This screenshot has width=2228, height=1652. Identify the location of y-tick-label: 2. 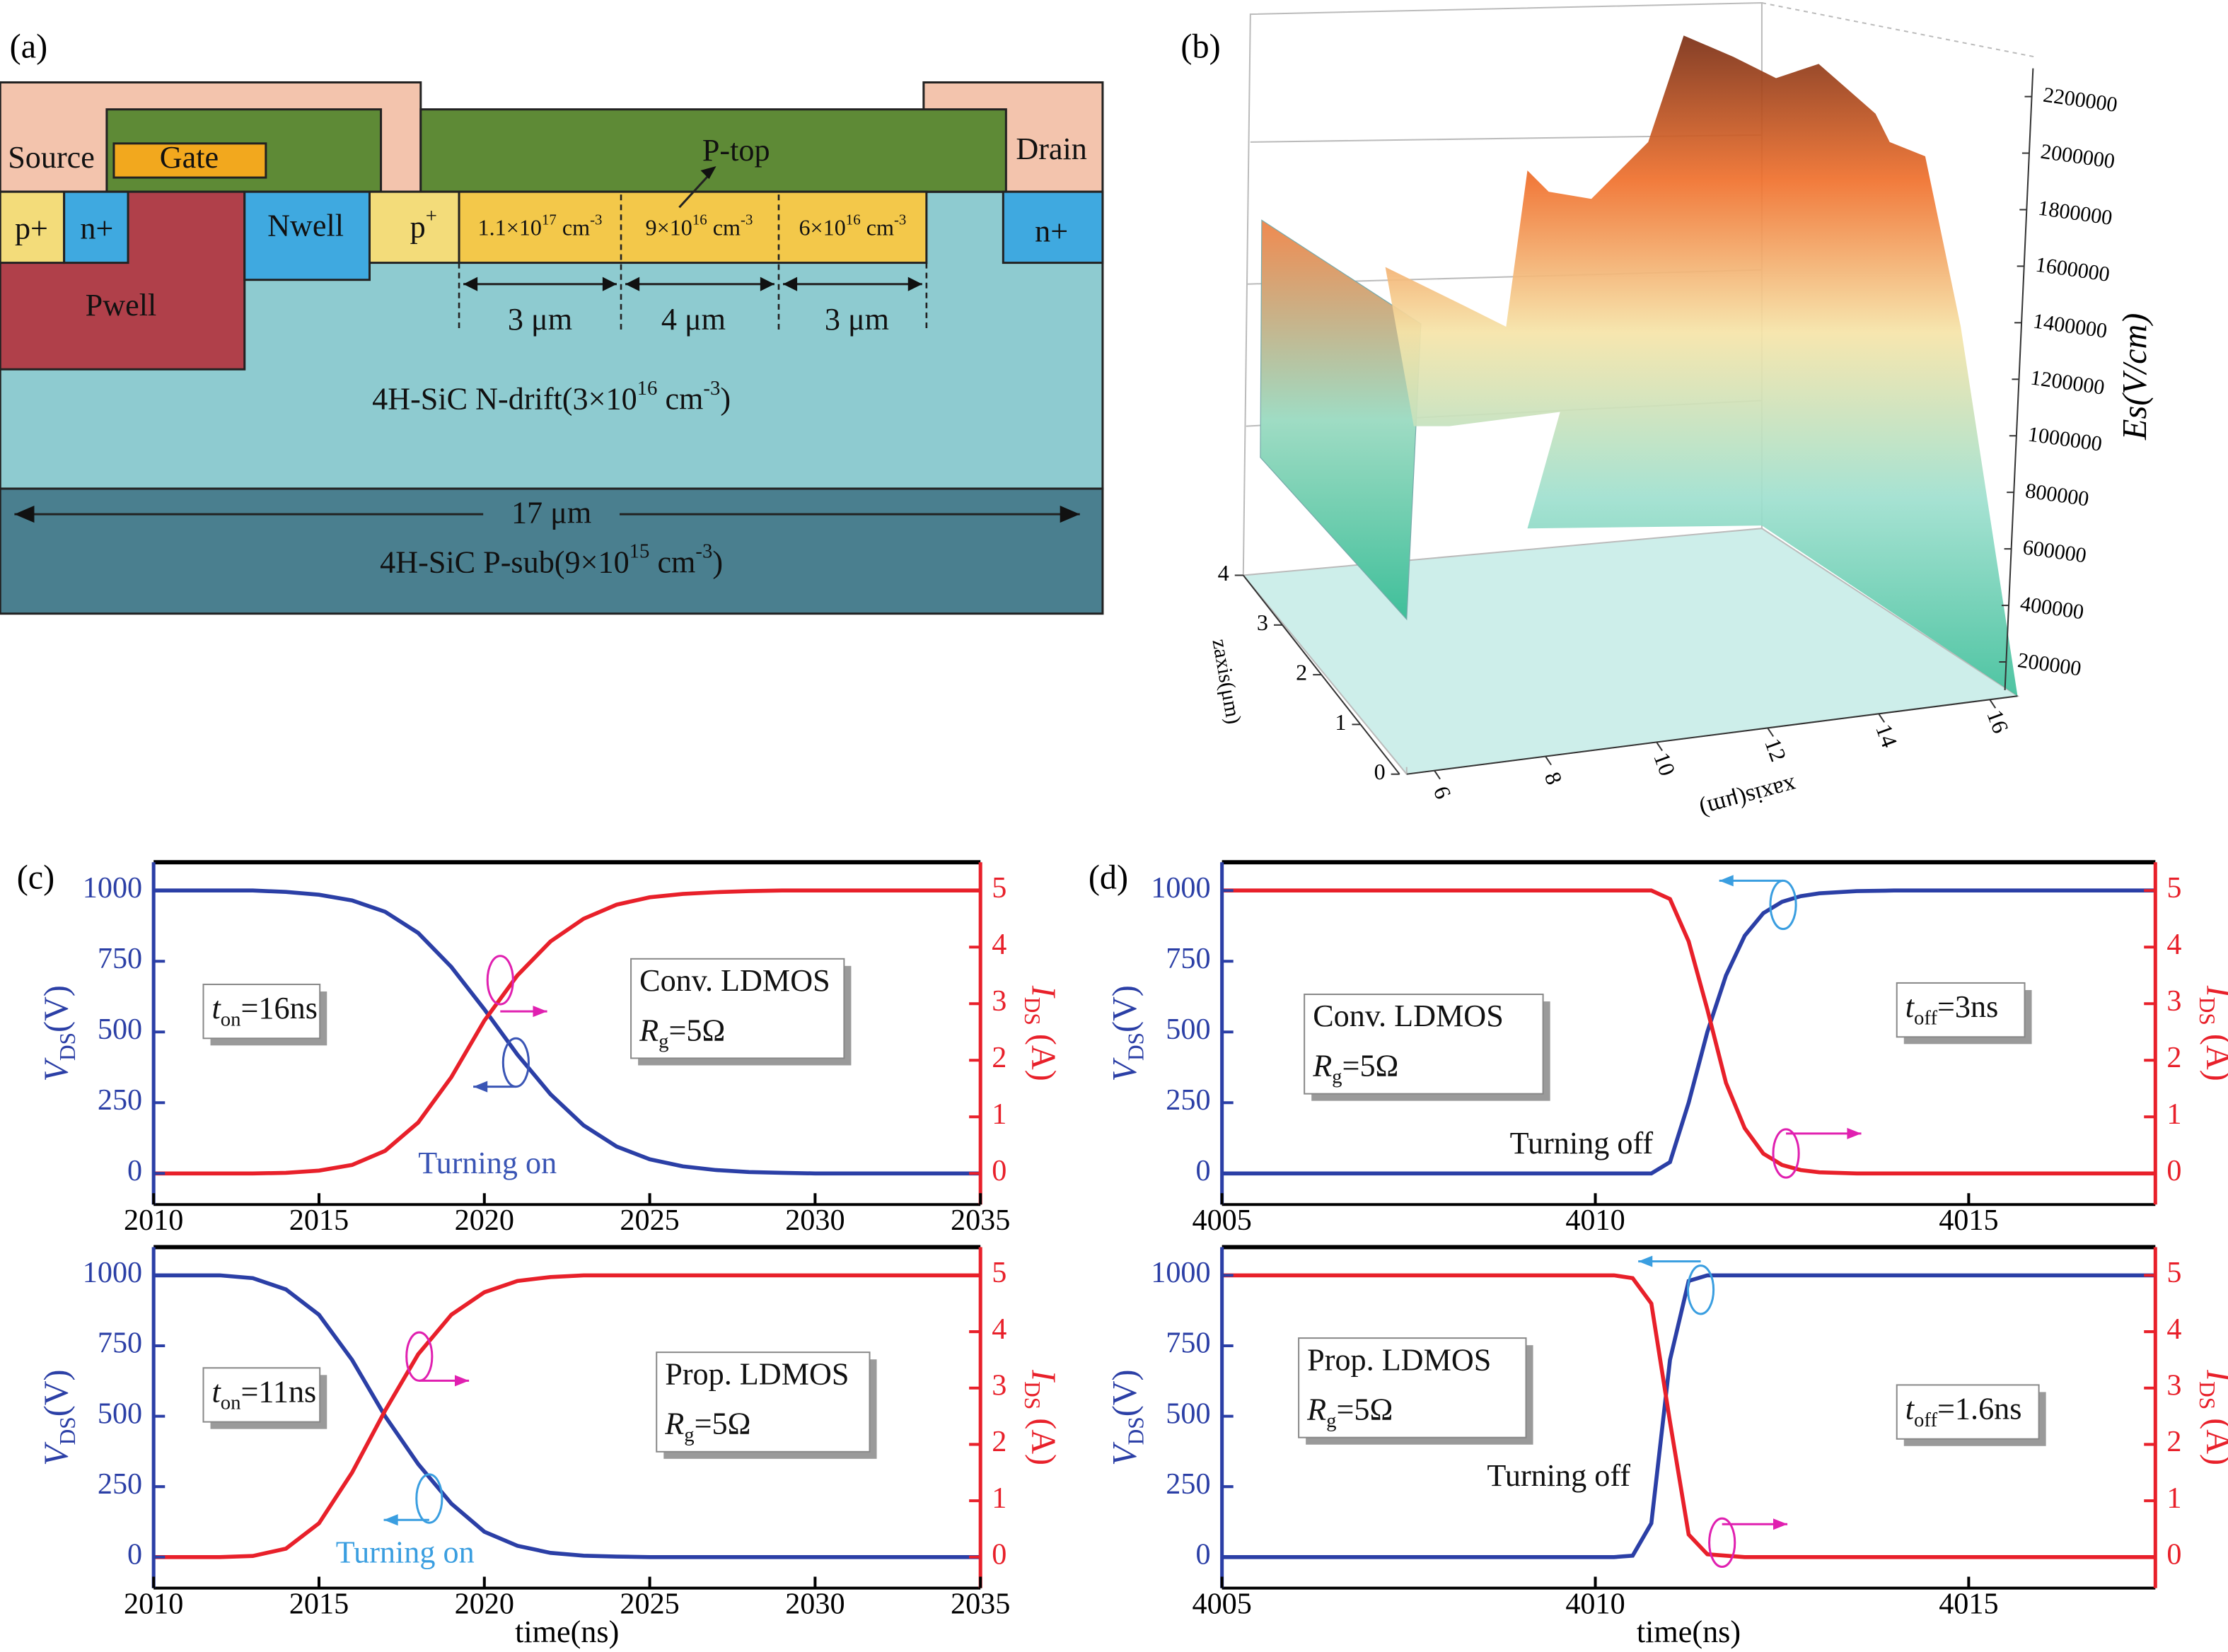
(1301, 672).